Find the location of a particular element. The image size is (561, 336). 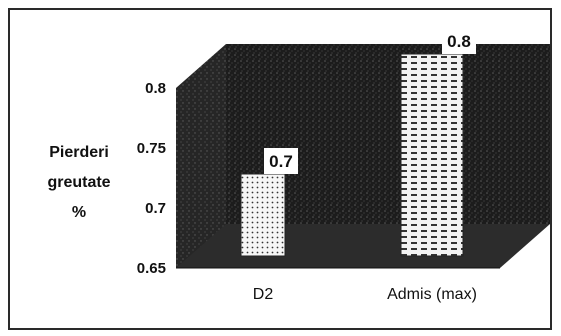

chart-floor is located at coordinates (363, 246).